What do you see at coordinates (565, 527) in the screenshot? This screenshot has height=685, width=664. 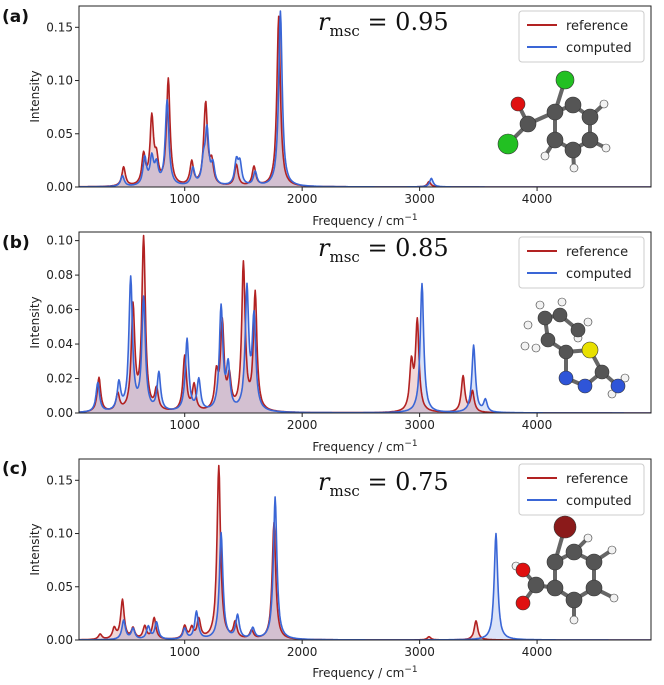 I see `bromine-atom` at bounding box center [565, 527].